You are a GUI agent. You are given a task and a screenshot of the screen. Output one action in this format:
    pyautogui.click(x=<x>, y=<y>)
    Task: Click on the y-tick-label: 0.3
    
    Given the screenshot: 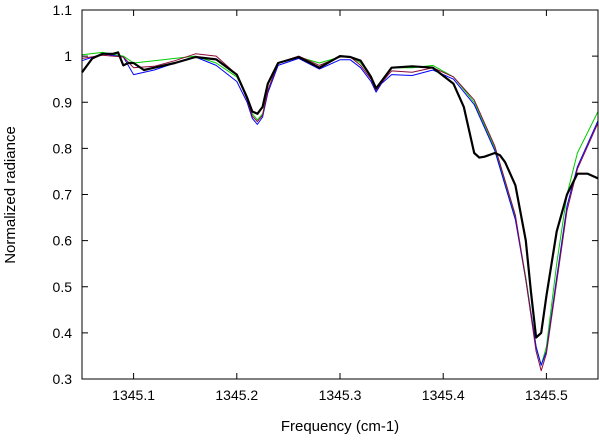 What is the action you would take?
    pyautogui.click(x=63, y=379)
    